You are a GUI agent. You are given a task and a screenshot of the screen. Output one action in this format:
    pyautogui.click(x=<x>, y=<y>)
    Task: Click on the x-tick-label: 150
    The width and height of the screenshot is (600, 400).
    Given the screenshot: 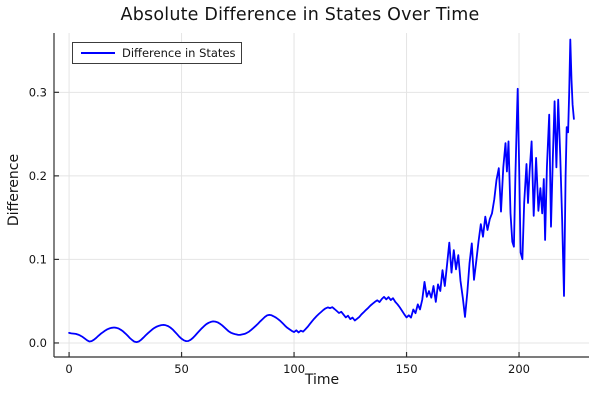 What is the action you would take?
    pyautogui.click(x=407, y=369)
    